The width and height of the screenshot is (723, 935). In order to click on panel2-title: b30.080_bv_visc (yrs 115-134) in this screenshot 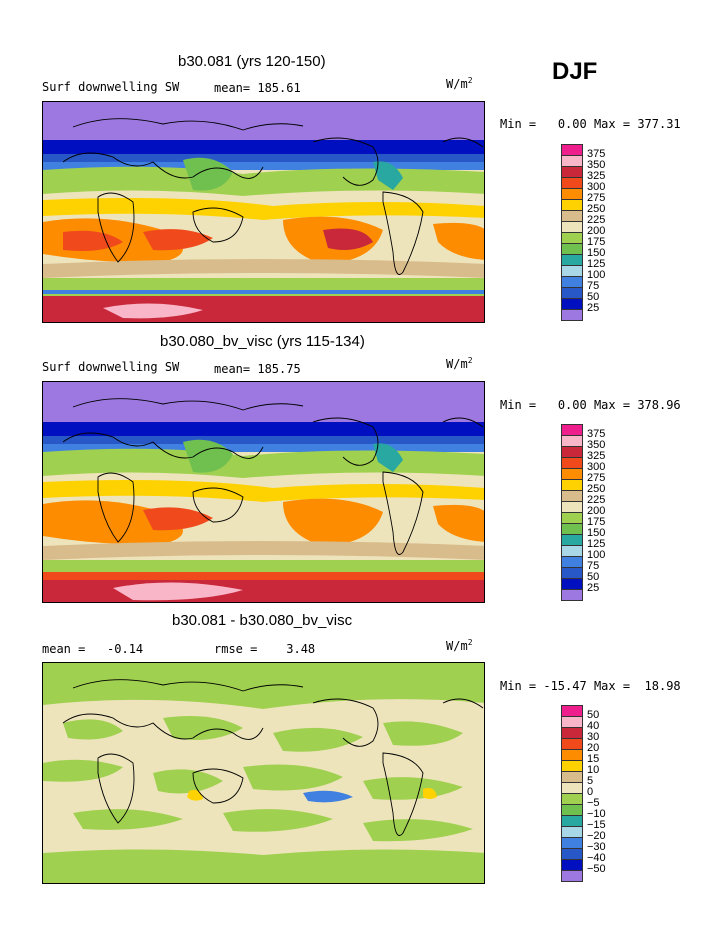, I will do `click(262, 341)`.